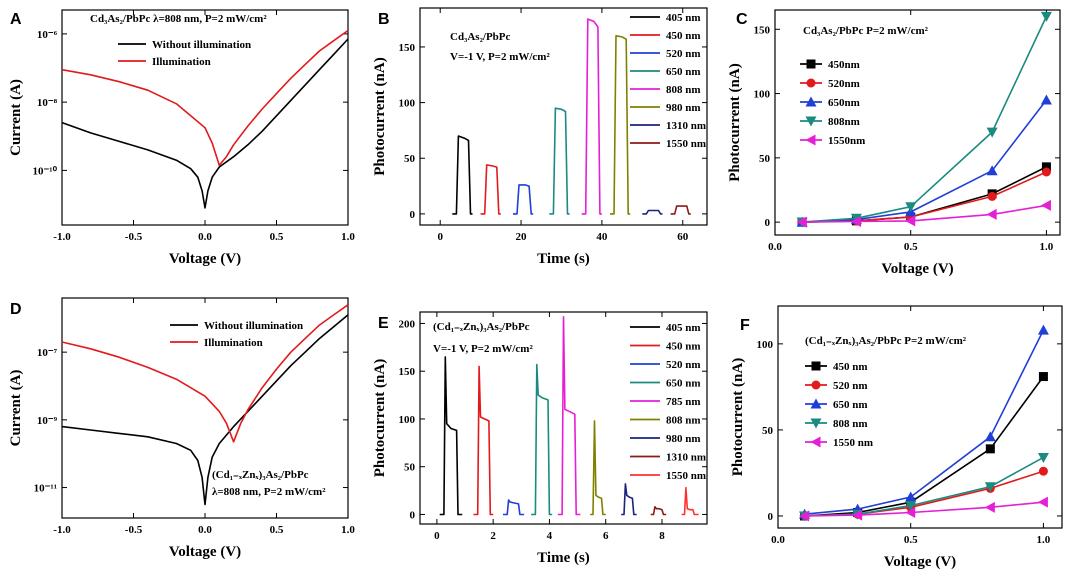  I want to click on x-tick-label: 2, so click(493, 536).